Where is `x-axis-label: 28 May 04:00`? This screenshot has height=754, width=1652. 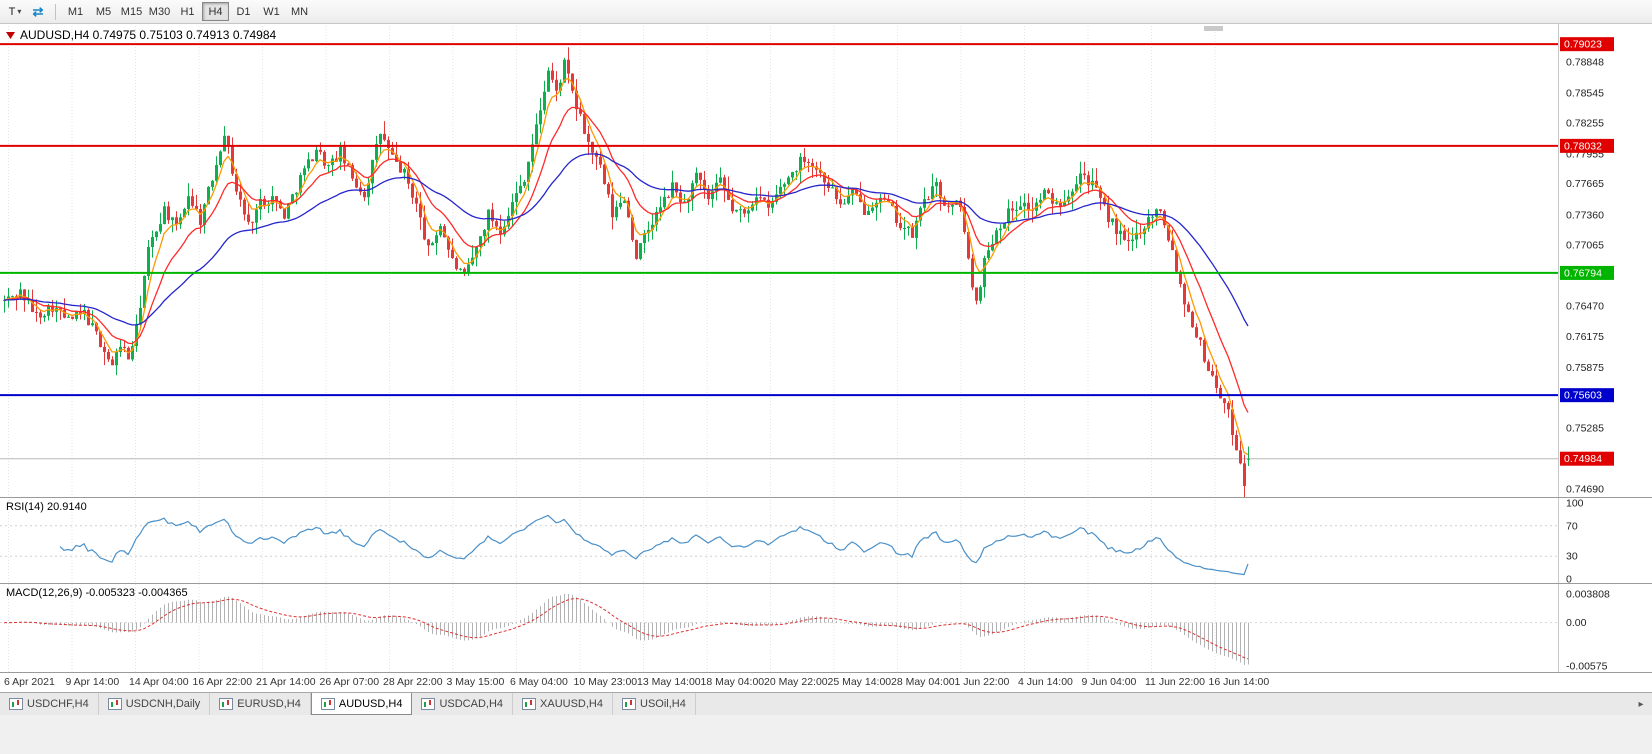 x-axis-label: 28 May 04:00 is located at coordinates (923, 682).